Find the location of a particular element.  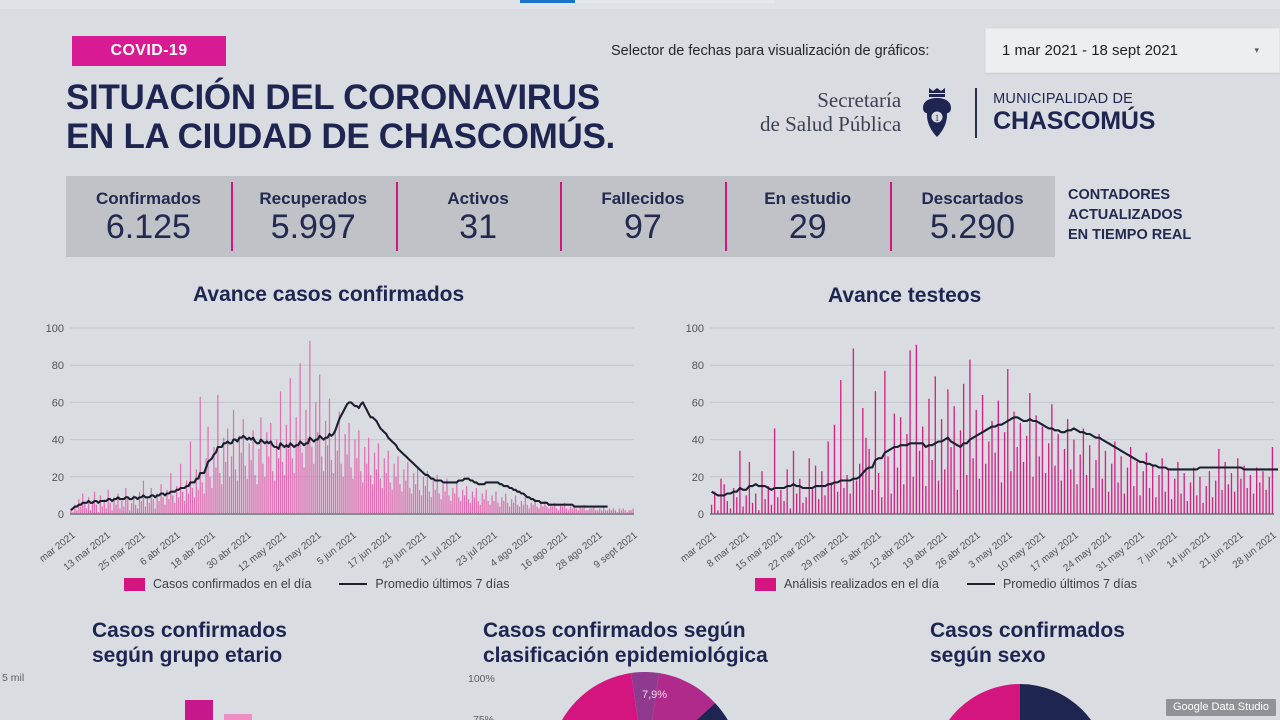

secretaria-line2: de Salud Pública is located at coordinates (831, 124).